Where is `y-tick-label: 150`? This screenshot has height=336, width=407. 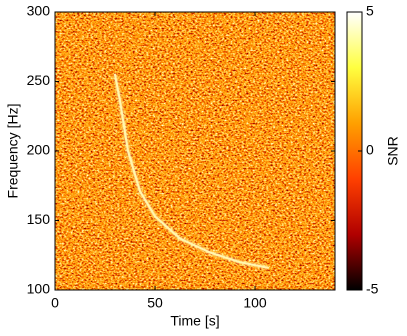 y-tick-label: 150 is located at coordinates (39, 219).